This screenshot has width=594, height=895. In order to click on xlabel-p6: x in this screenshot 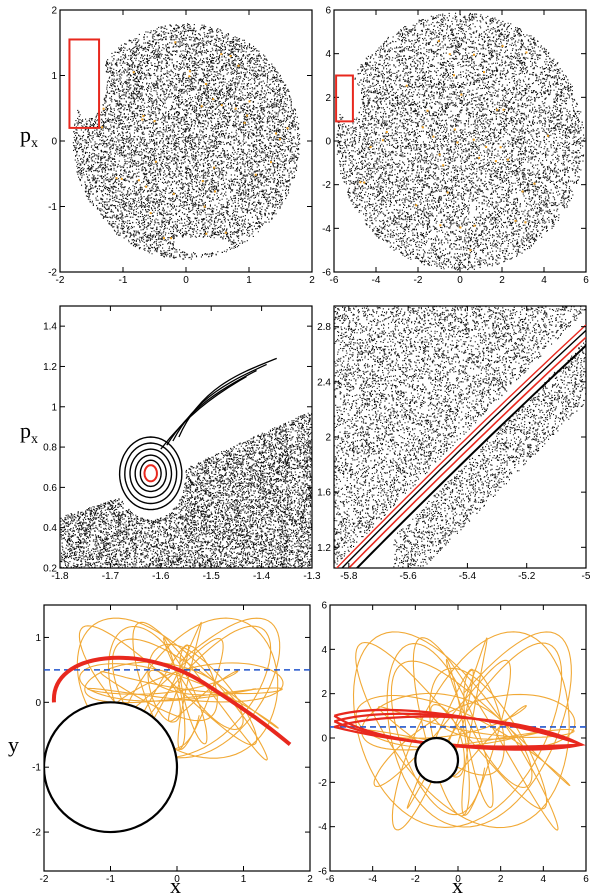, I will do `click(457, 884)`.